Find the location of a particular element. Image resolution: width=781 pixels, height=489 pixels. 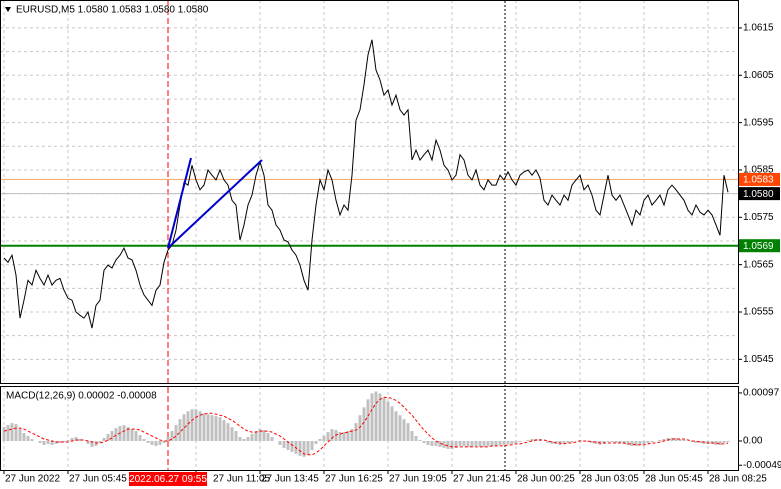

signal-line is located at coordinates (366, 426).